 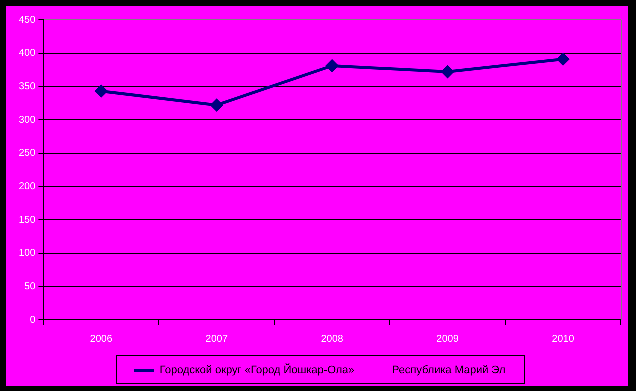 What do you see at coordinates (101, 339) in the screenshot?
I see `x-tick-label: 2006` at bounding box center [101, 339].